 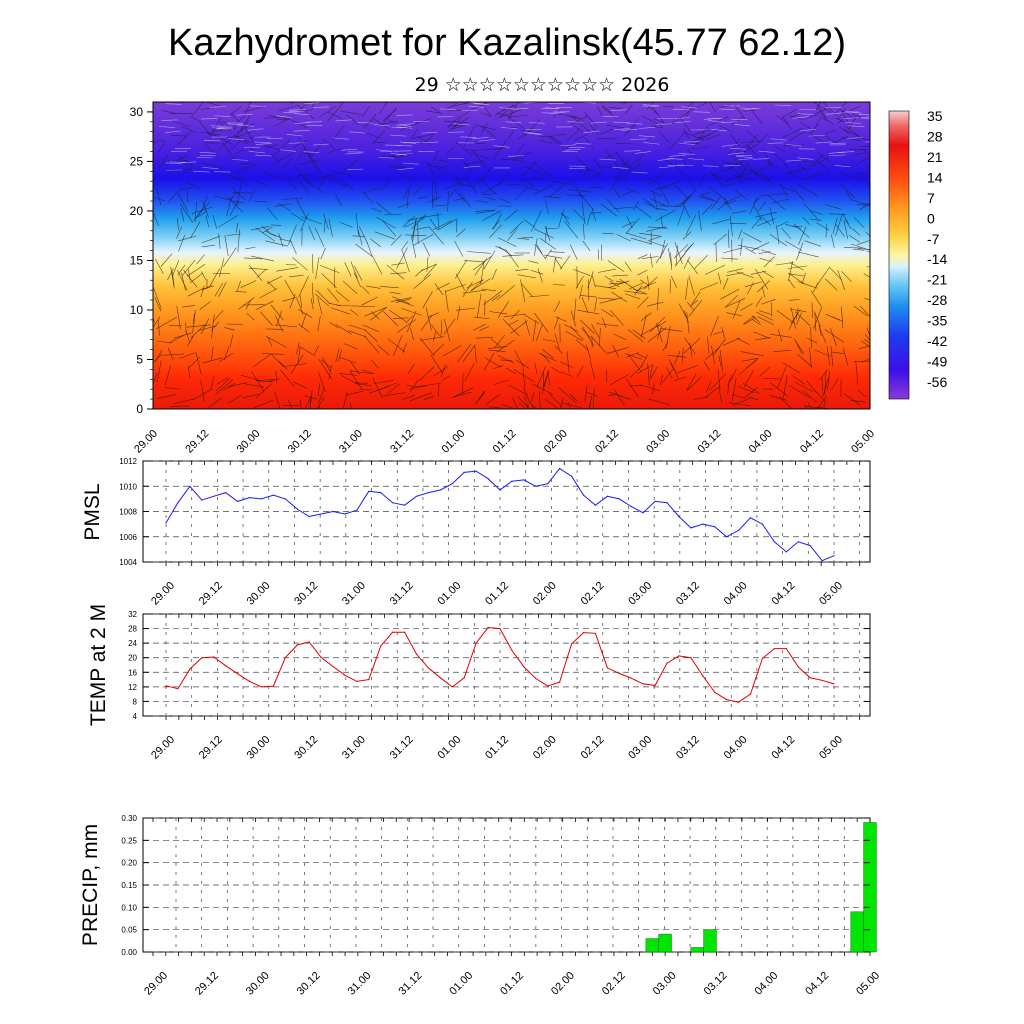 What do you see at coordinates (640, 594) in the screenshot?
I see `pmsl-time-label: 03.00` at bounding box center [640, 594].